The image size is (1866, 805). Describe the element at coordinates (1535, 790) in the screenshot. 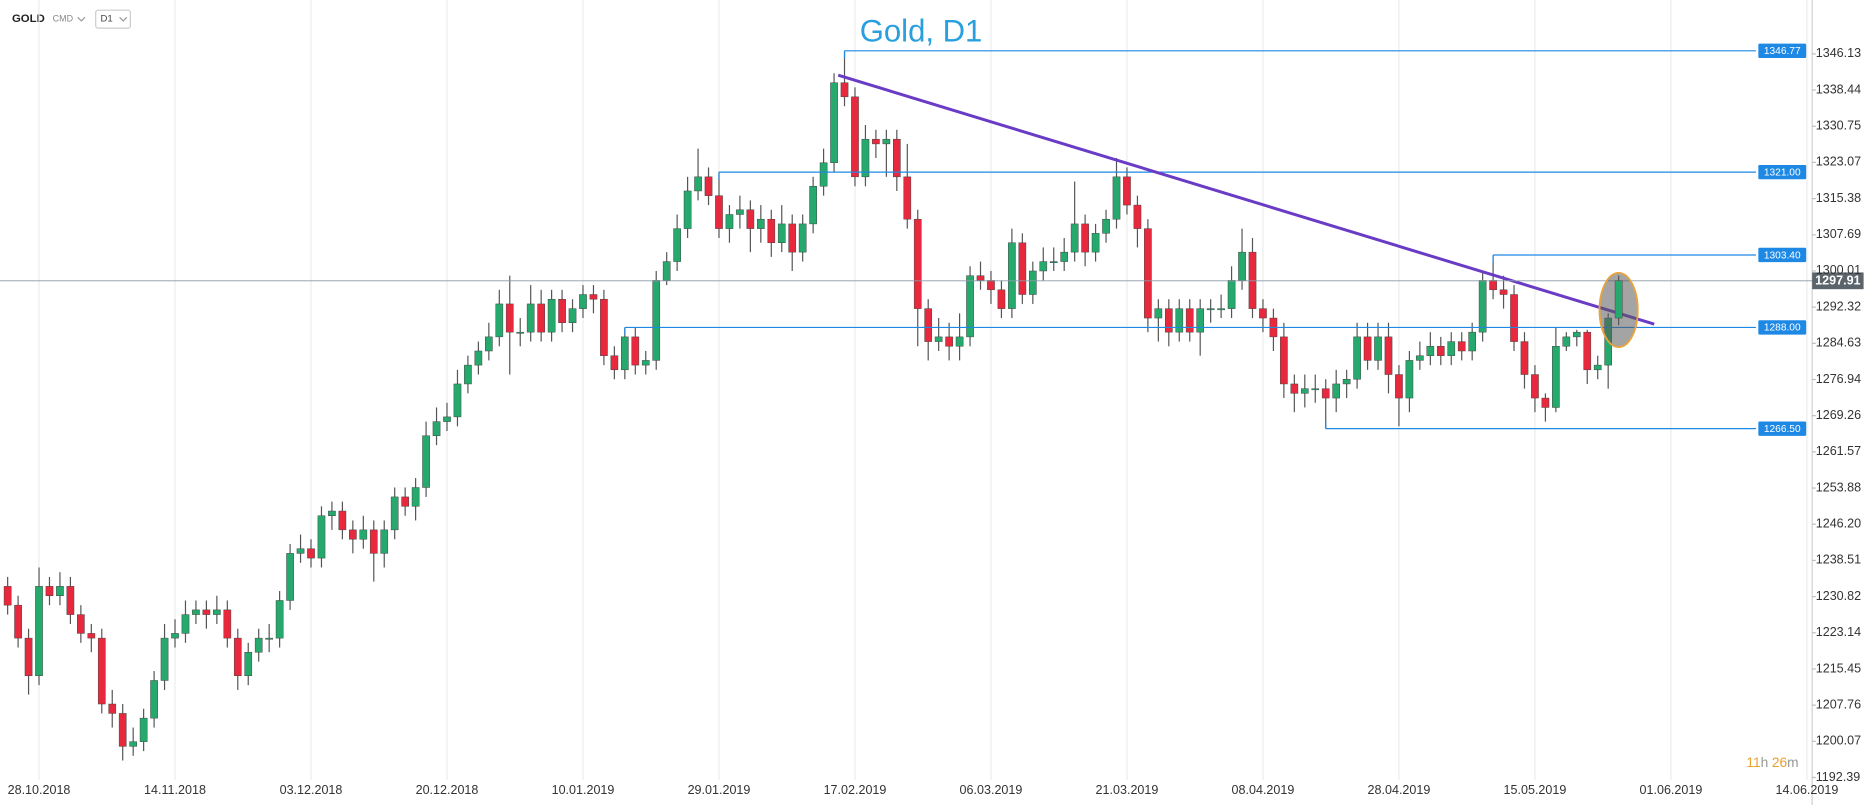

I see `x-tick-label: 15.05.2019` at that location.